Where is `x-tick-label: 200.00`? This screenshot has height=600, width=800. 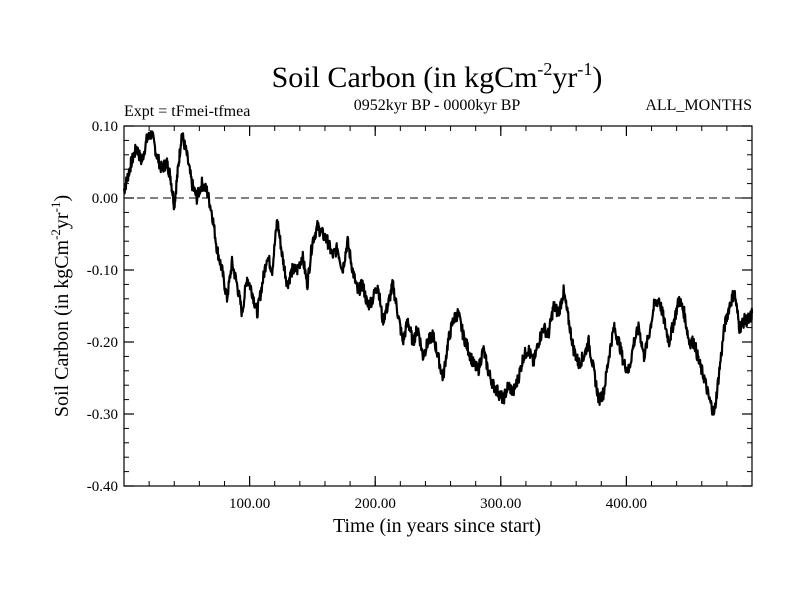 x-tick-label: 200.00 is located at coordinates (375, 504).